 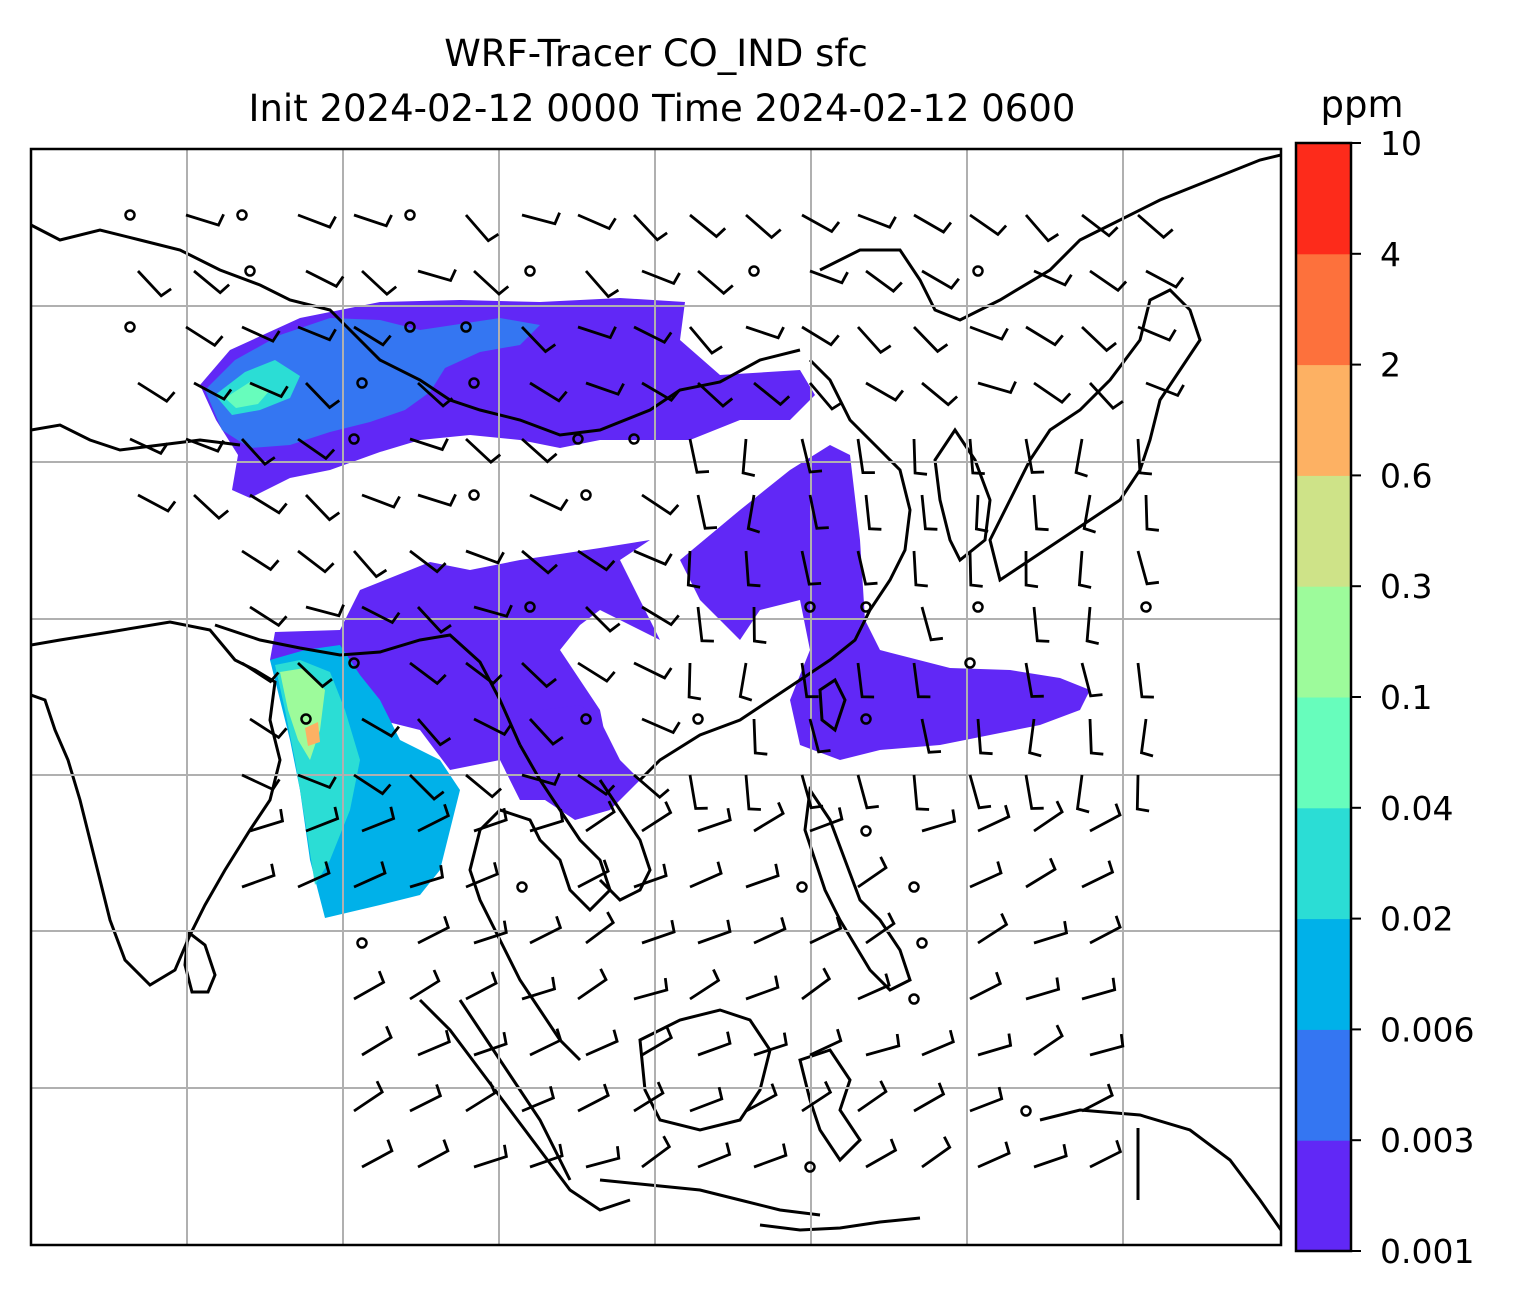 What do you see at coordinates (625, 840) in the screenshot?
I see `coast-vietnam` at bounding box center [625, 840].